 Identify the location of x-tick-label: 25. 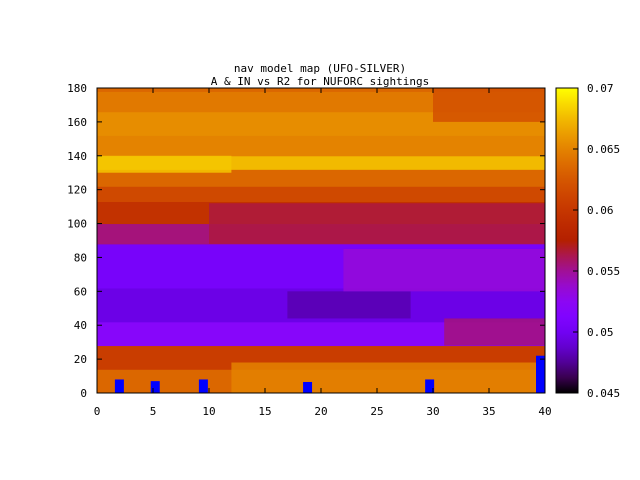
(376, 411).